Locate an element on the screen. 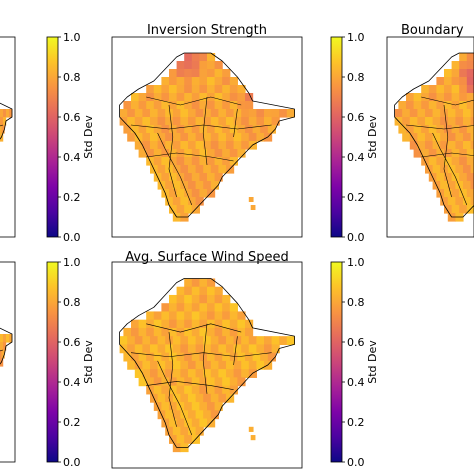  colorbar-gradient is located at coordinates (52, 362).